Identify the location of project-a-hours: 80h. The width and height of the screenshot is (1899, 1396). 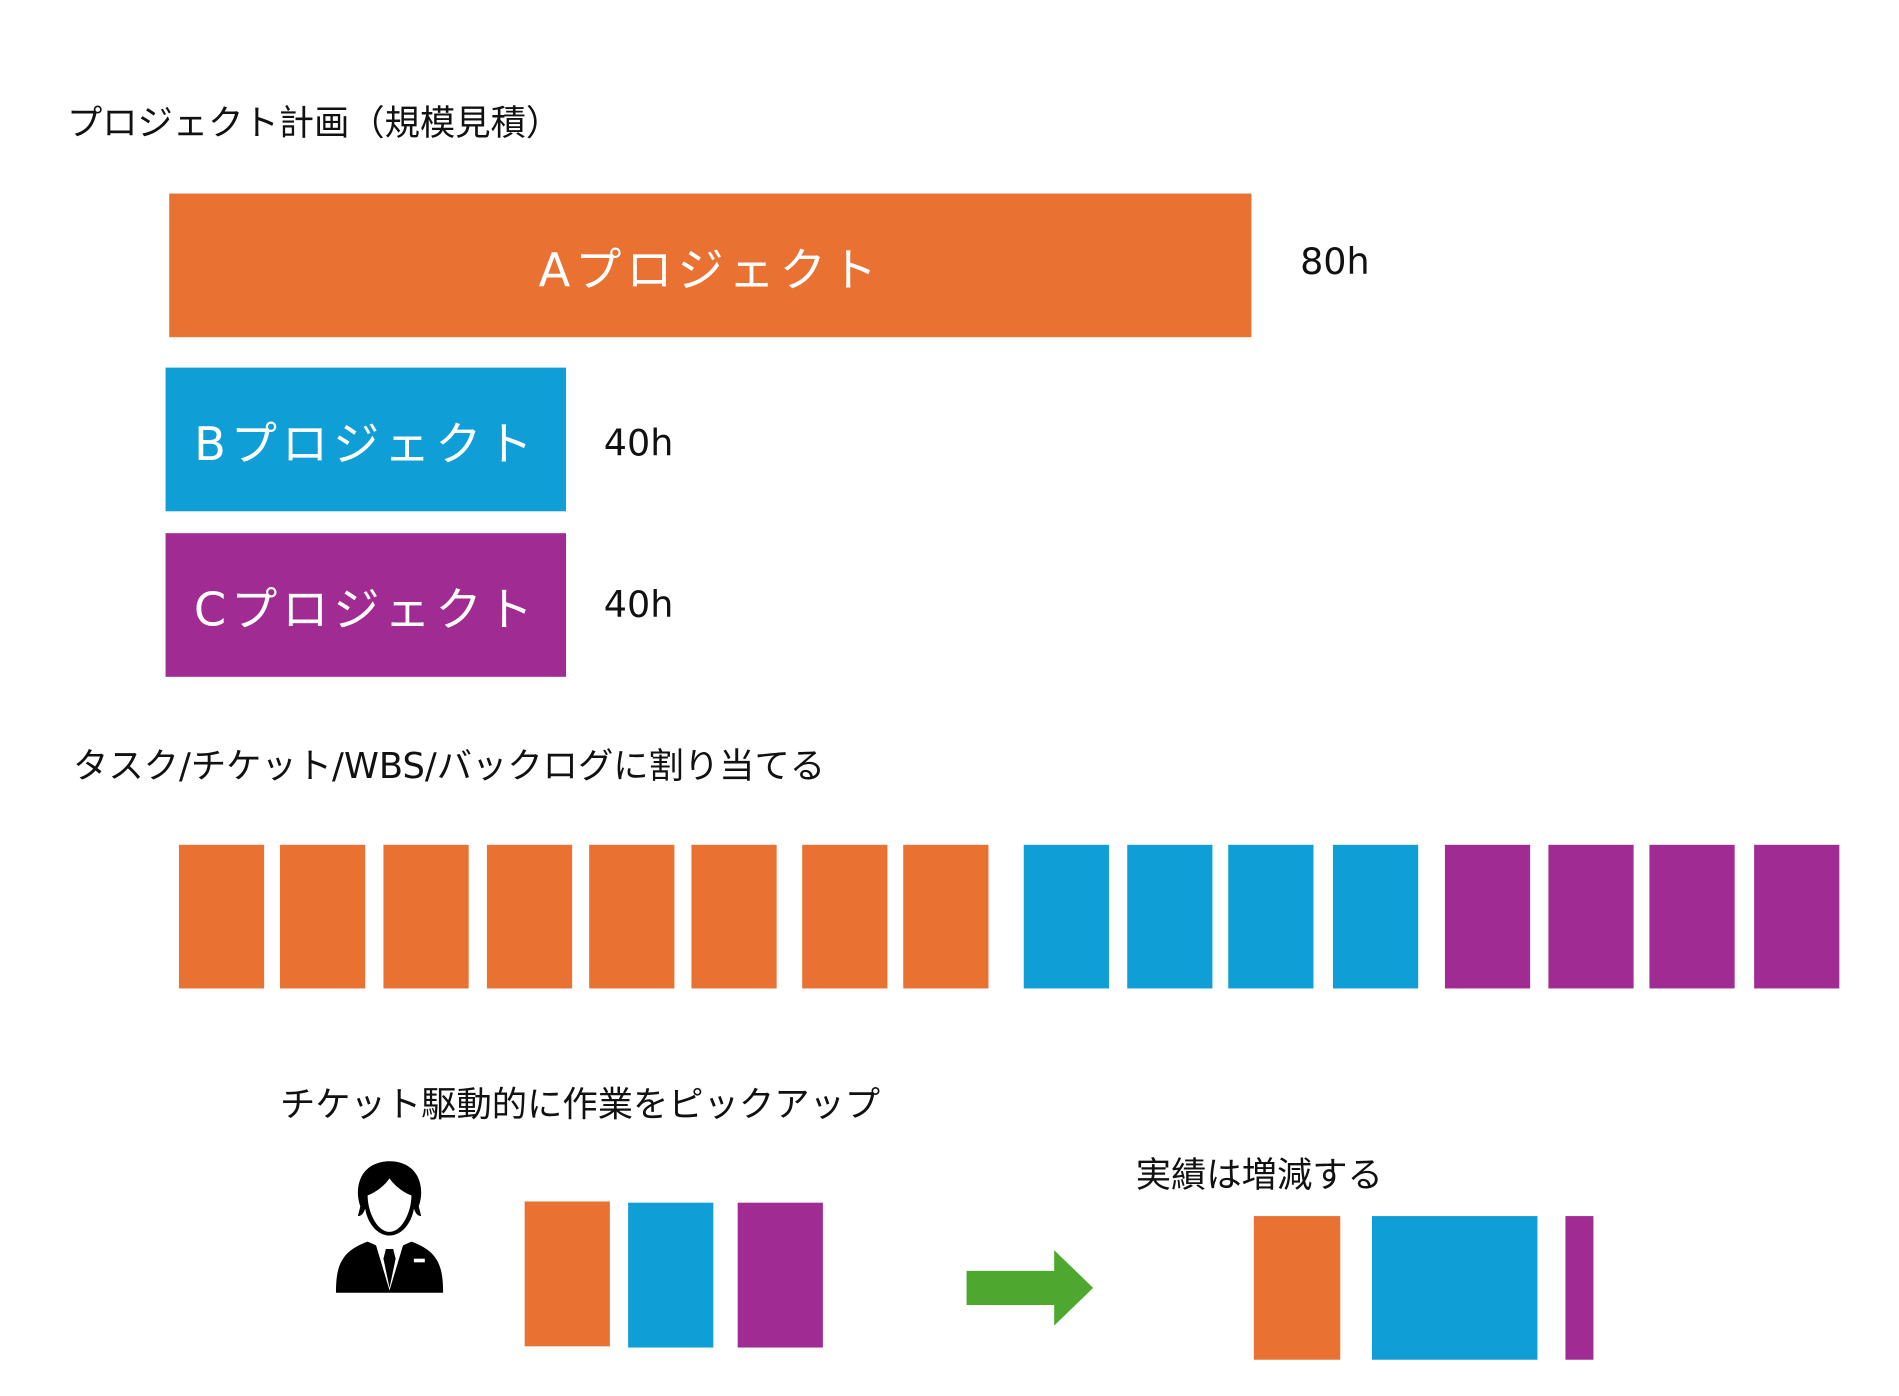
(1335, 262).